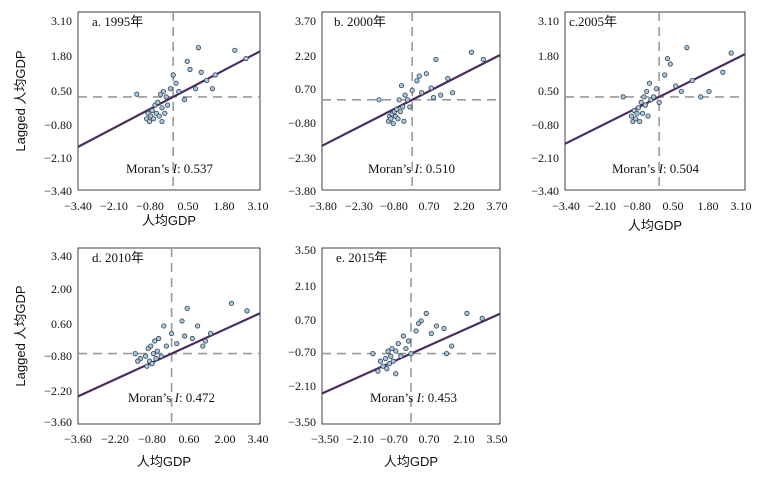  I want to click on y-tick-label: 3.50, so click(305, 250).